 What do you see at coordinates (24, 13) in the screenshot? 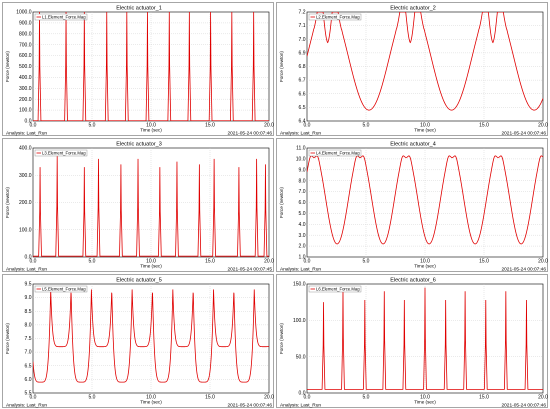
I see `y-tick-label: 1000.0` at bounding box center [24, 13].